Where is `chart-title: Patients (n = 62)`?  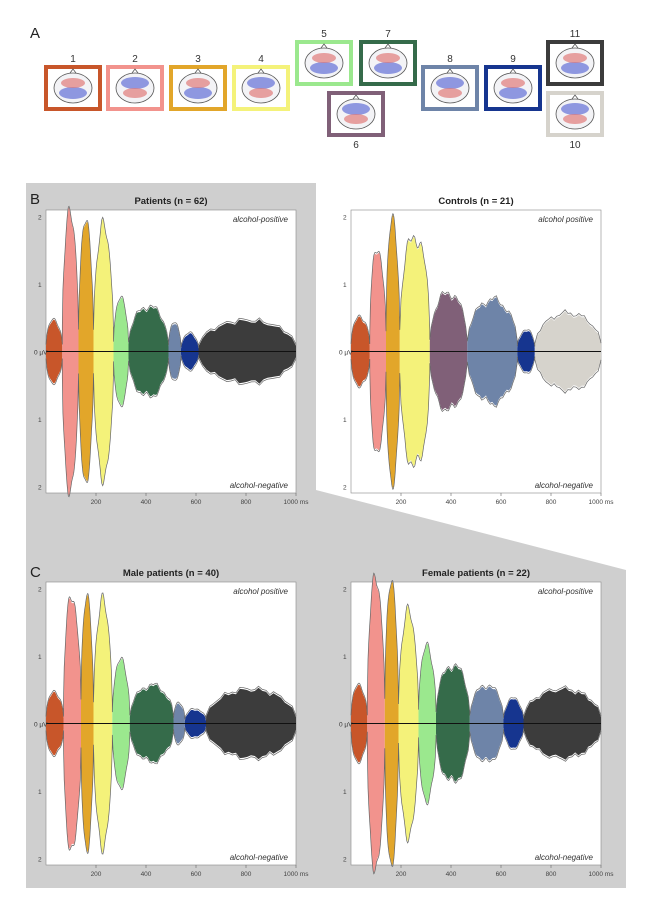
chart-title: Patients (n = 62) is located at coordinates (170, 201).